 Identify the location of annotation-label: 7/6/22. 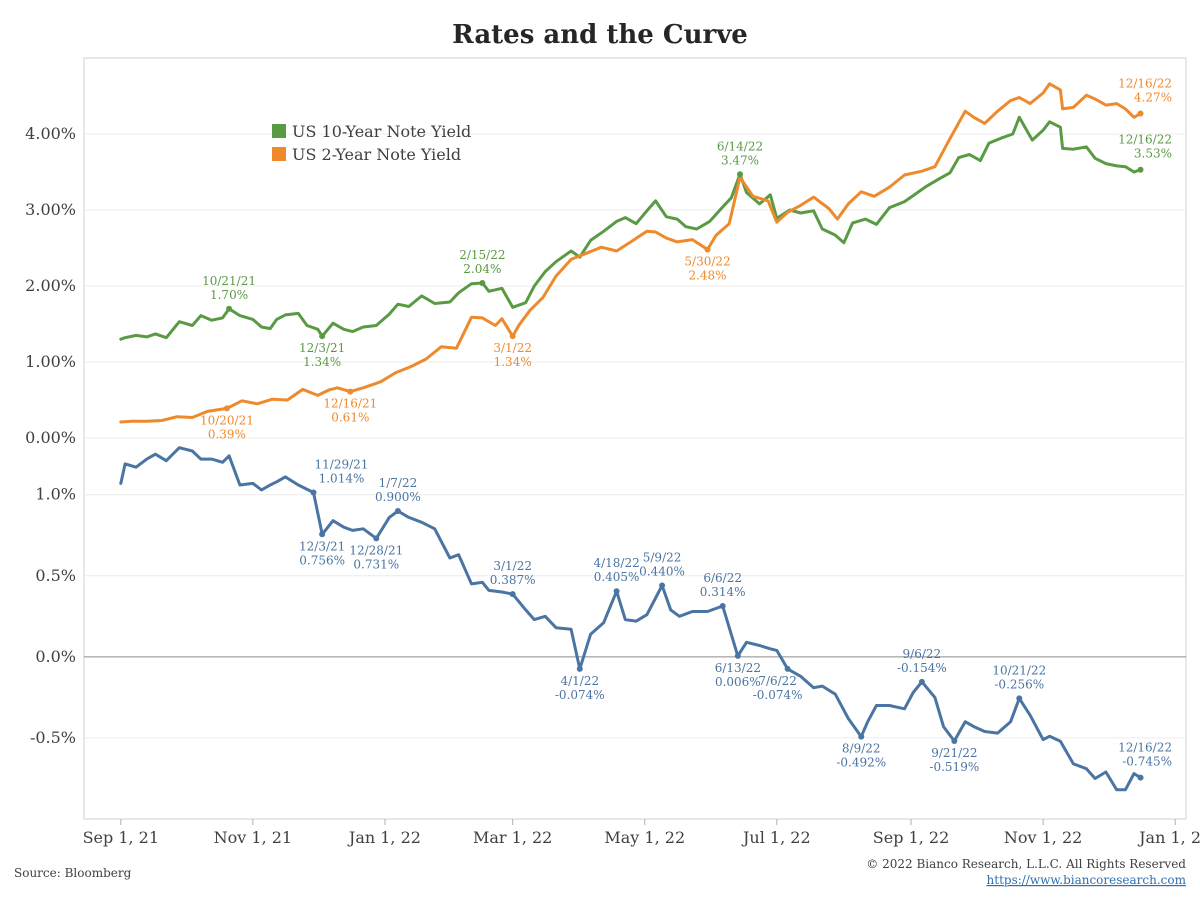
(777, 681).